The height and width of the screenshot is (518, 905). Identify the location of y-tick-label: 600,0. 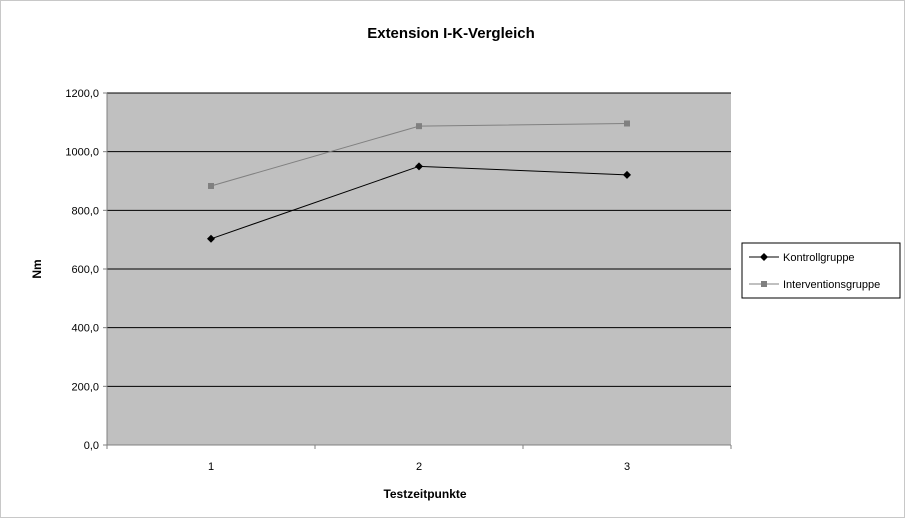
(85, 270).